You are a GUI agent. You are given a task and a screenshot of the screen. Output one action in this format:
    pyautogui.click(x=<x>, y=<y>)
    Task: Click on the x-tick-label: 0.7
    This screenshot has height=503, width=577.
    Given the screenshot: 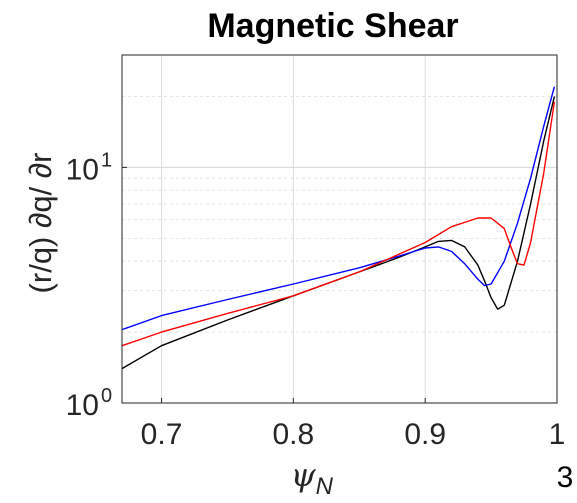 What is the action you would take?
    pyautogui.click(x=162, y=434)
    